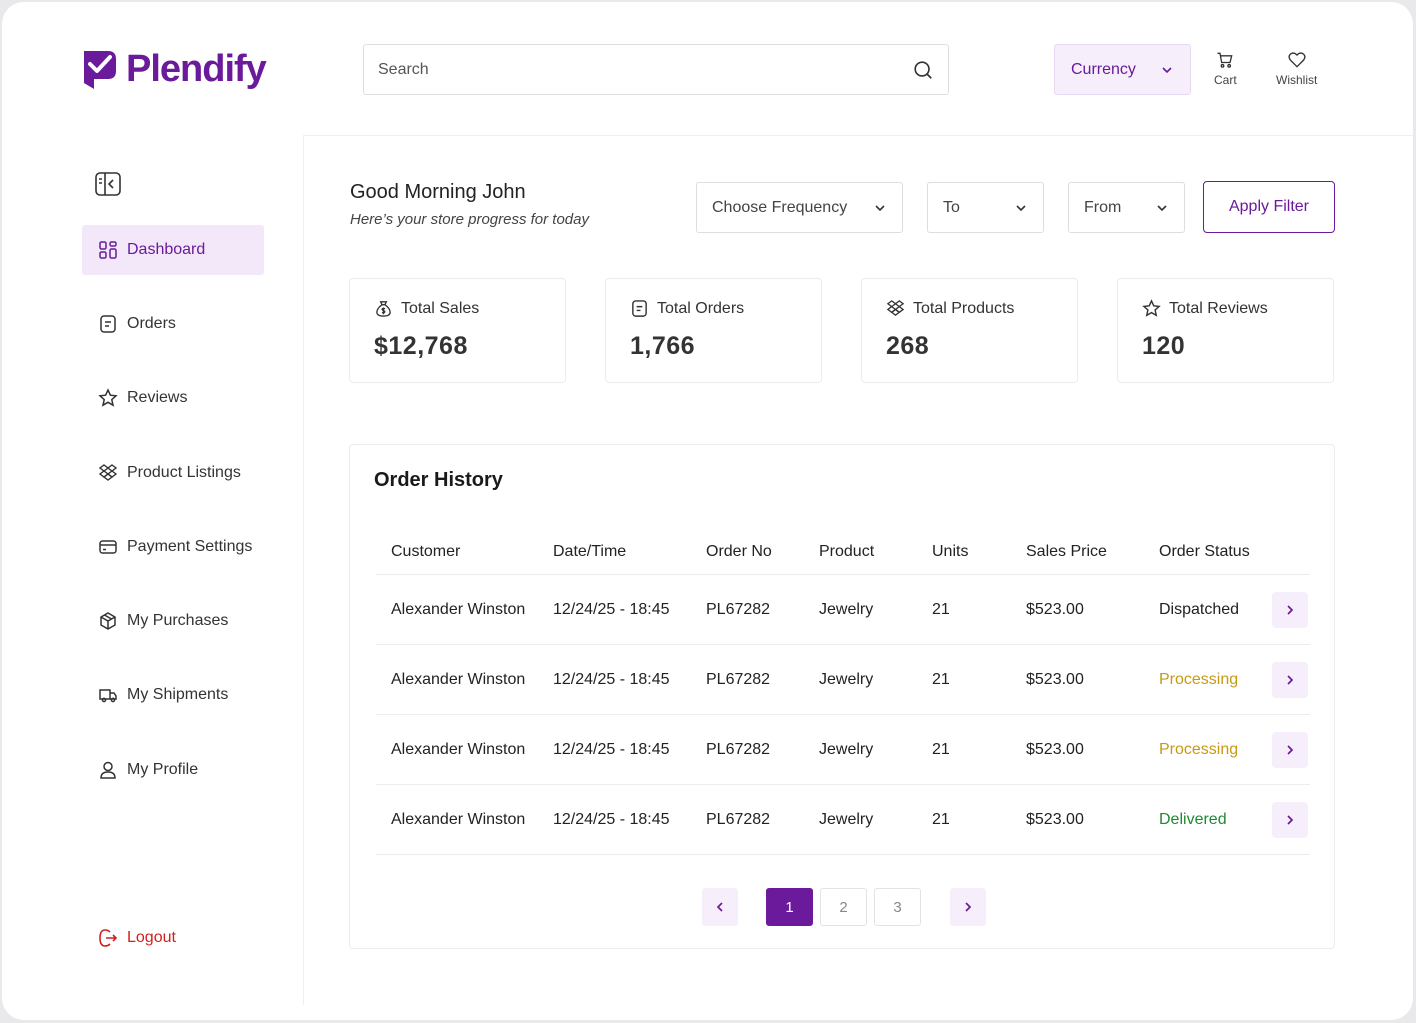  What do you see at coordinates (1066, 551) in the screenshot?
I see `column-header: Sales Price` at bounding box center [1066, 551].